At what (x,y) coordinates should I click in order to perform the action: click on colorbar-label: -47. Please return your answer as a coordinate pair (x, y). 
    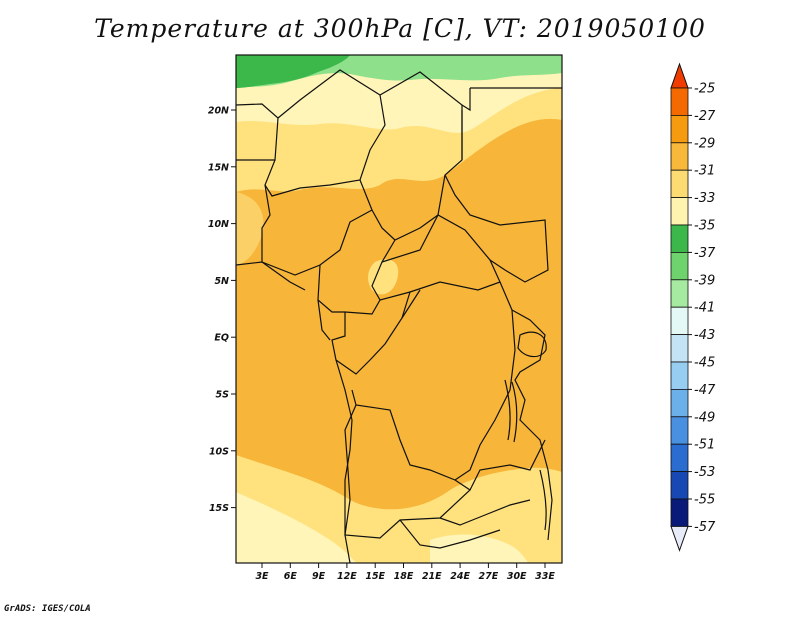
    Looking at the image, I should click on (705, 390).